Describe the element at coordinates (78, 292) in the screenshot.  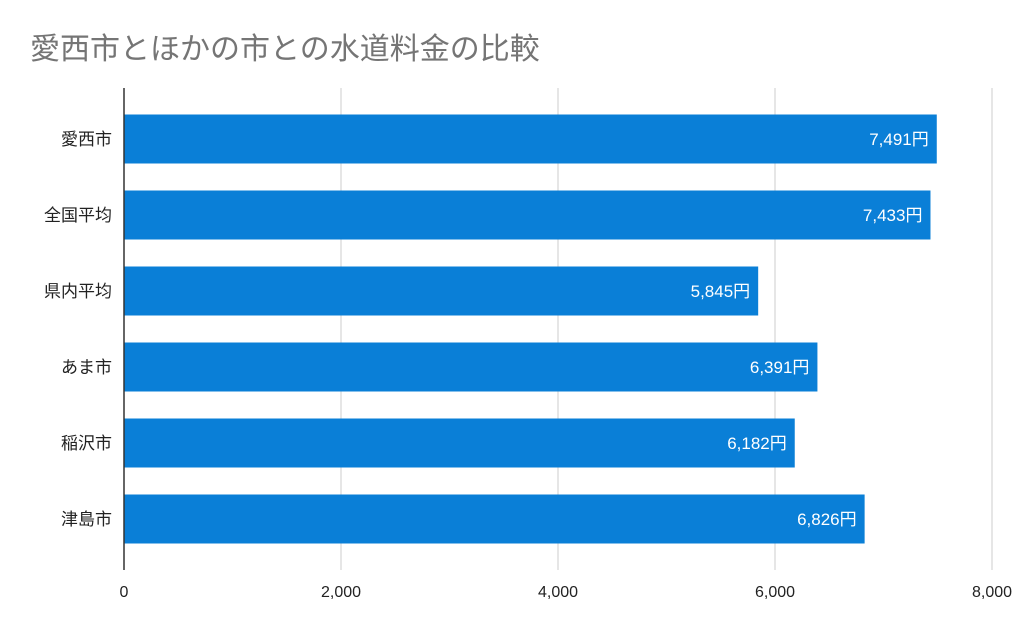
I see `category-label: 県内平均` at that location.